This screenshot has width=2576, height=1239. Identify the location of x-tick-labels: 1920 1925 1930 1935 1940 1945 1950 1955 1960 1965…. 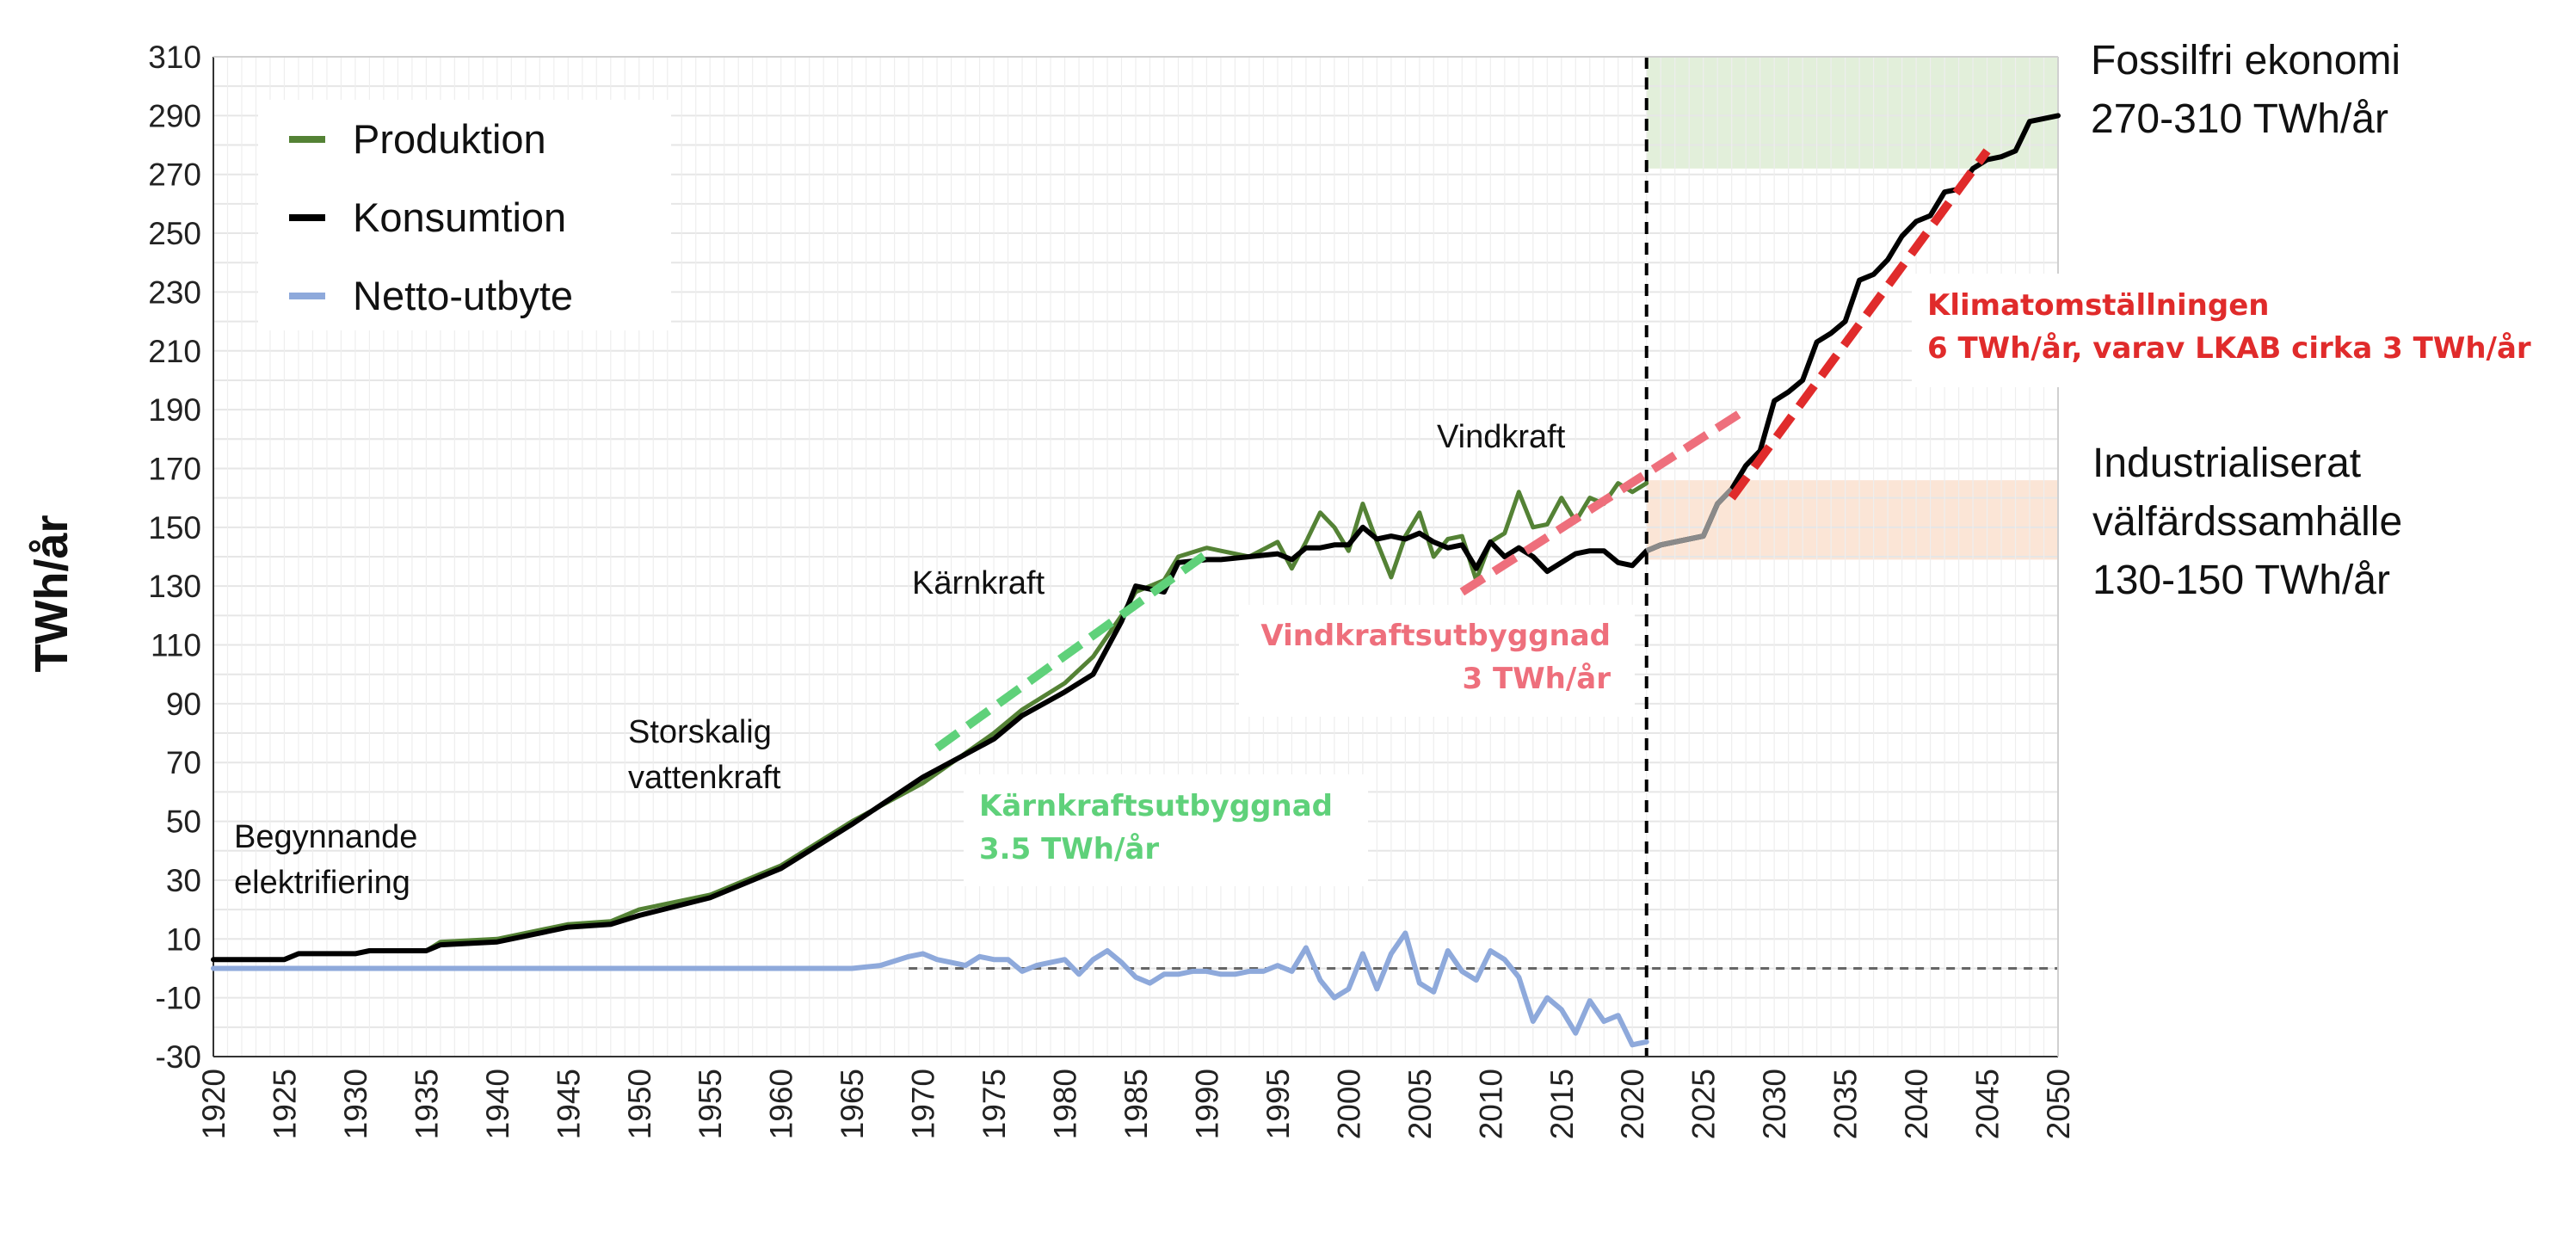
(1136, 1104).